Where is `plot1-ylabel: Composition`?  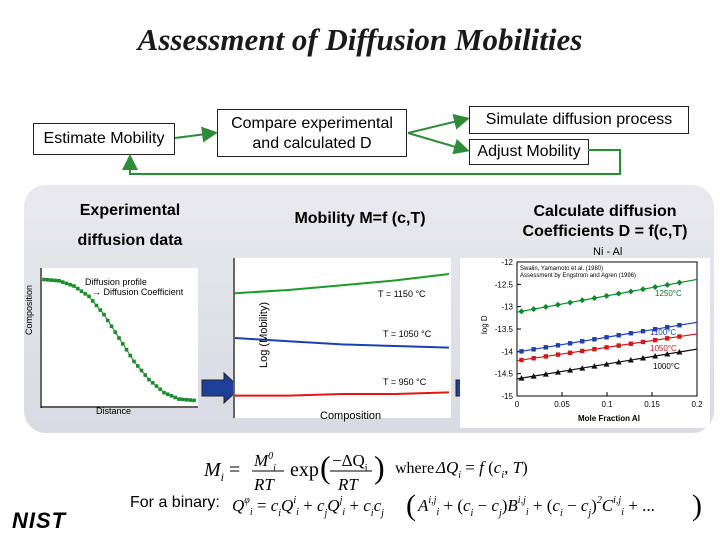
plot1-ylabel: Composition is located at coordinates (29, 309).